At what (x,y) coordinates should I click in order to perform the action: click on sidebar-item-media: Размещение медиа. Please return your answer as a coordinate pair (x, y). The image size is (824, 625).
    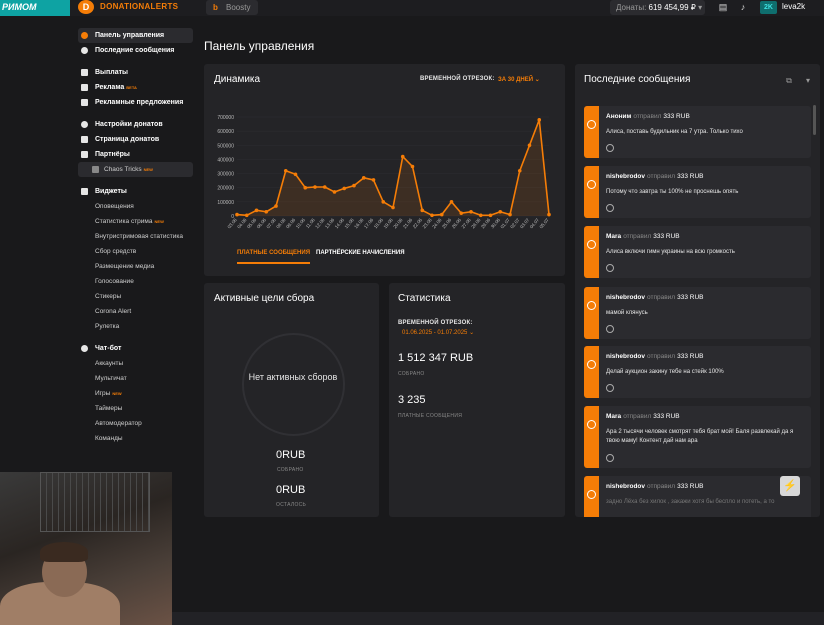
    Looking at the image, I should click on (135, 266).